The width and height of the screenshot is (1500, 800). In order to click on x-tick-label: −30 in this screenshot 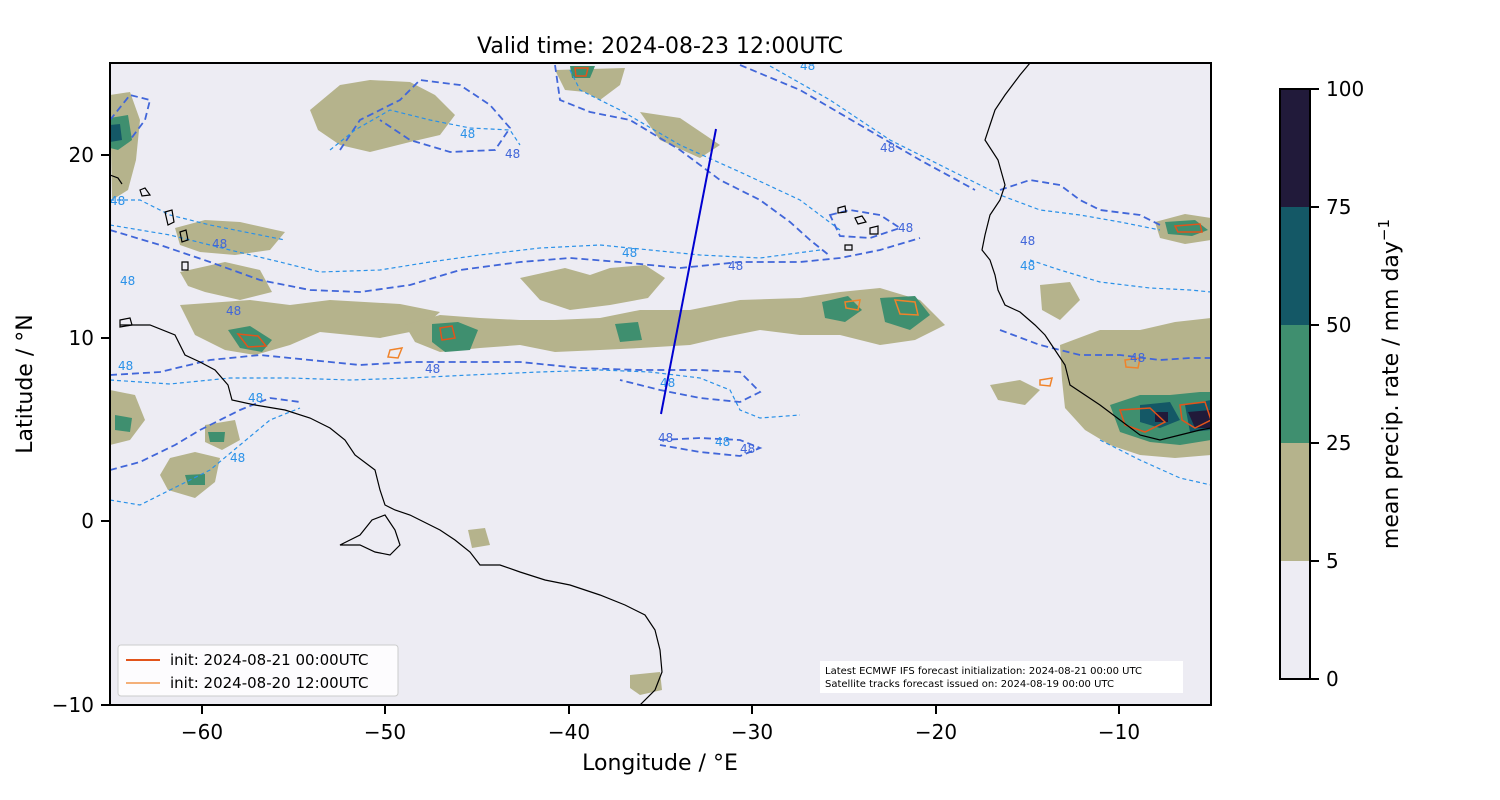, I will do `click(752, 732)`.